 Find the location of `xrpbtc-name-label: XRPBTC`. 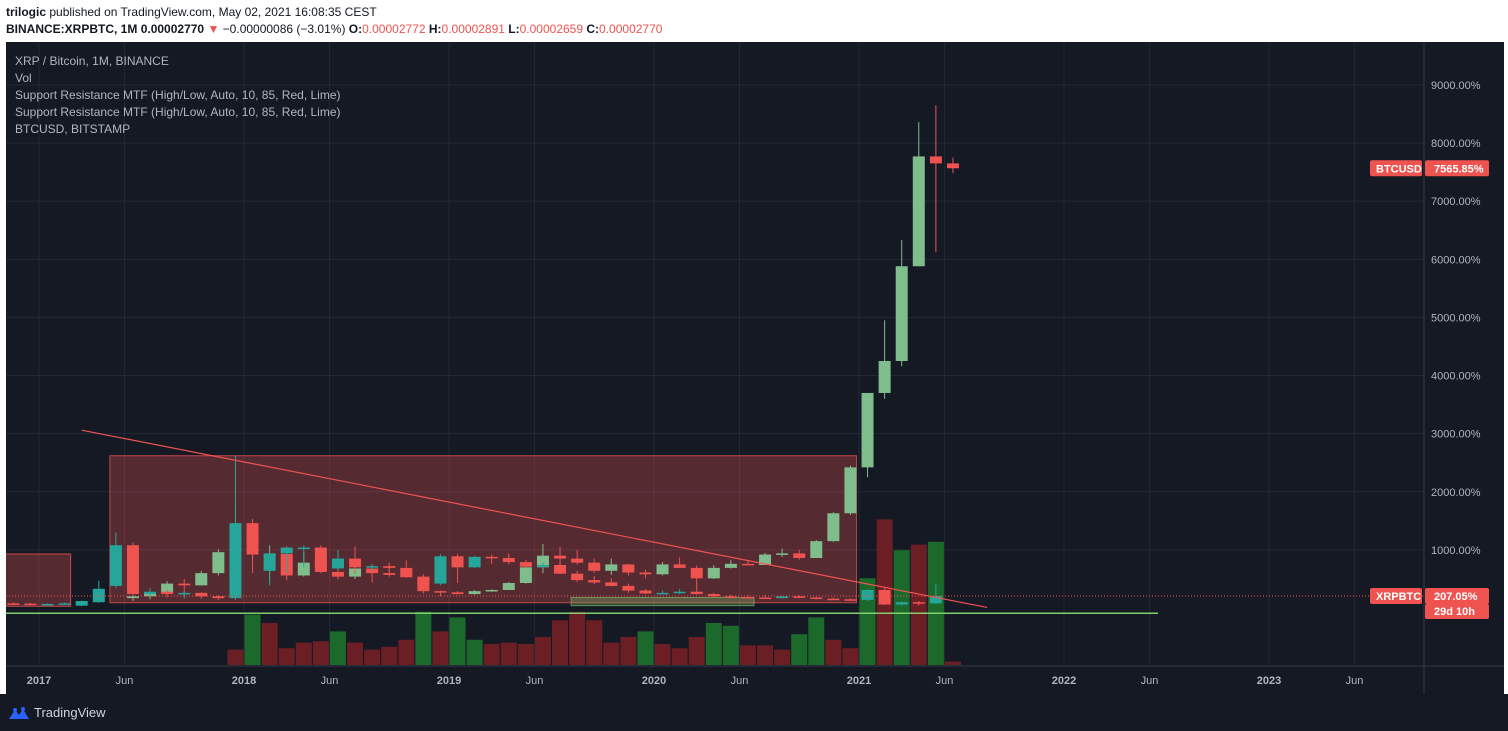

xrpbtc-name-label: XRPBTC is located at coordinates (1398, 597).